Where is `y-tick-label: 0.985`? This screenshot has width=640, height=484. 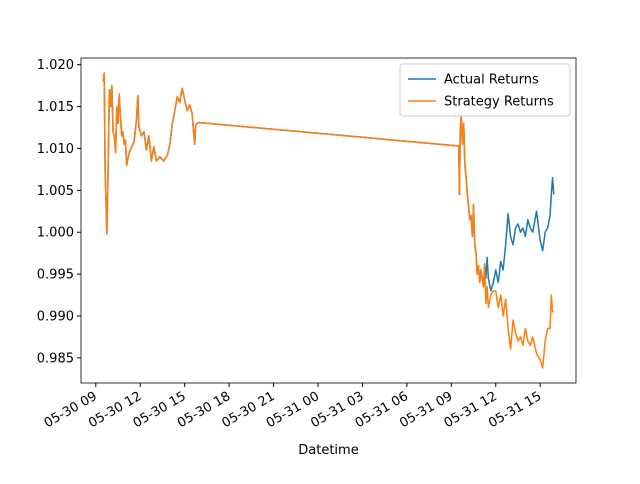
y-tick-label: 0.985 is located at coordinates (55, 358).